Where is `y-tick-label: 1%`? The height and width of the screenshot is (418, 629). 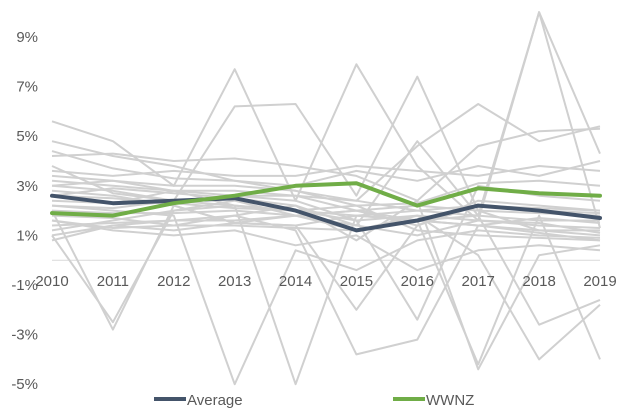 y-tick-label: 1% is located at coordinates (27, 235).